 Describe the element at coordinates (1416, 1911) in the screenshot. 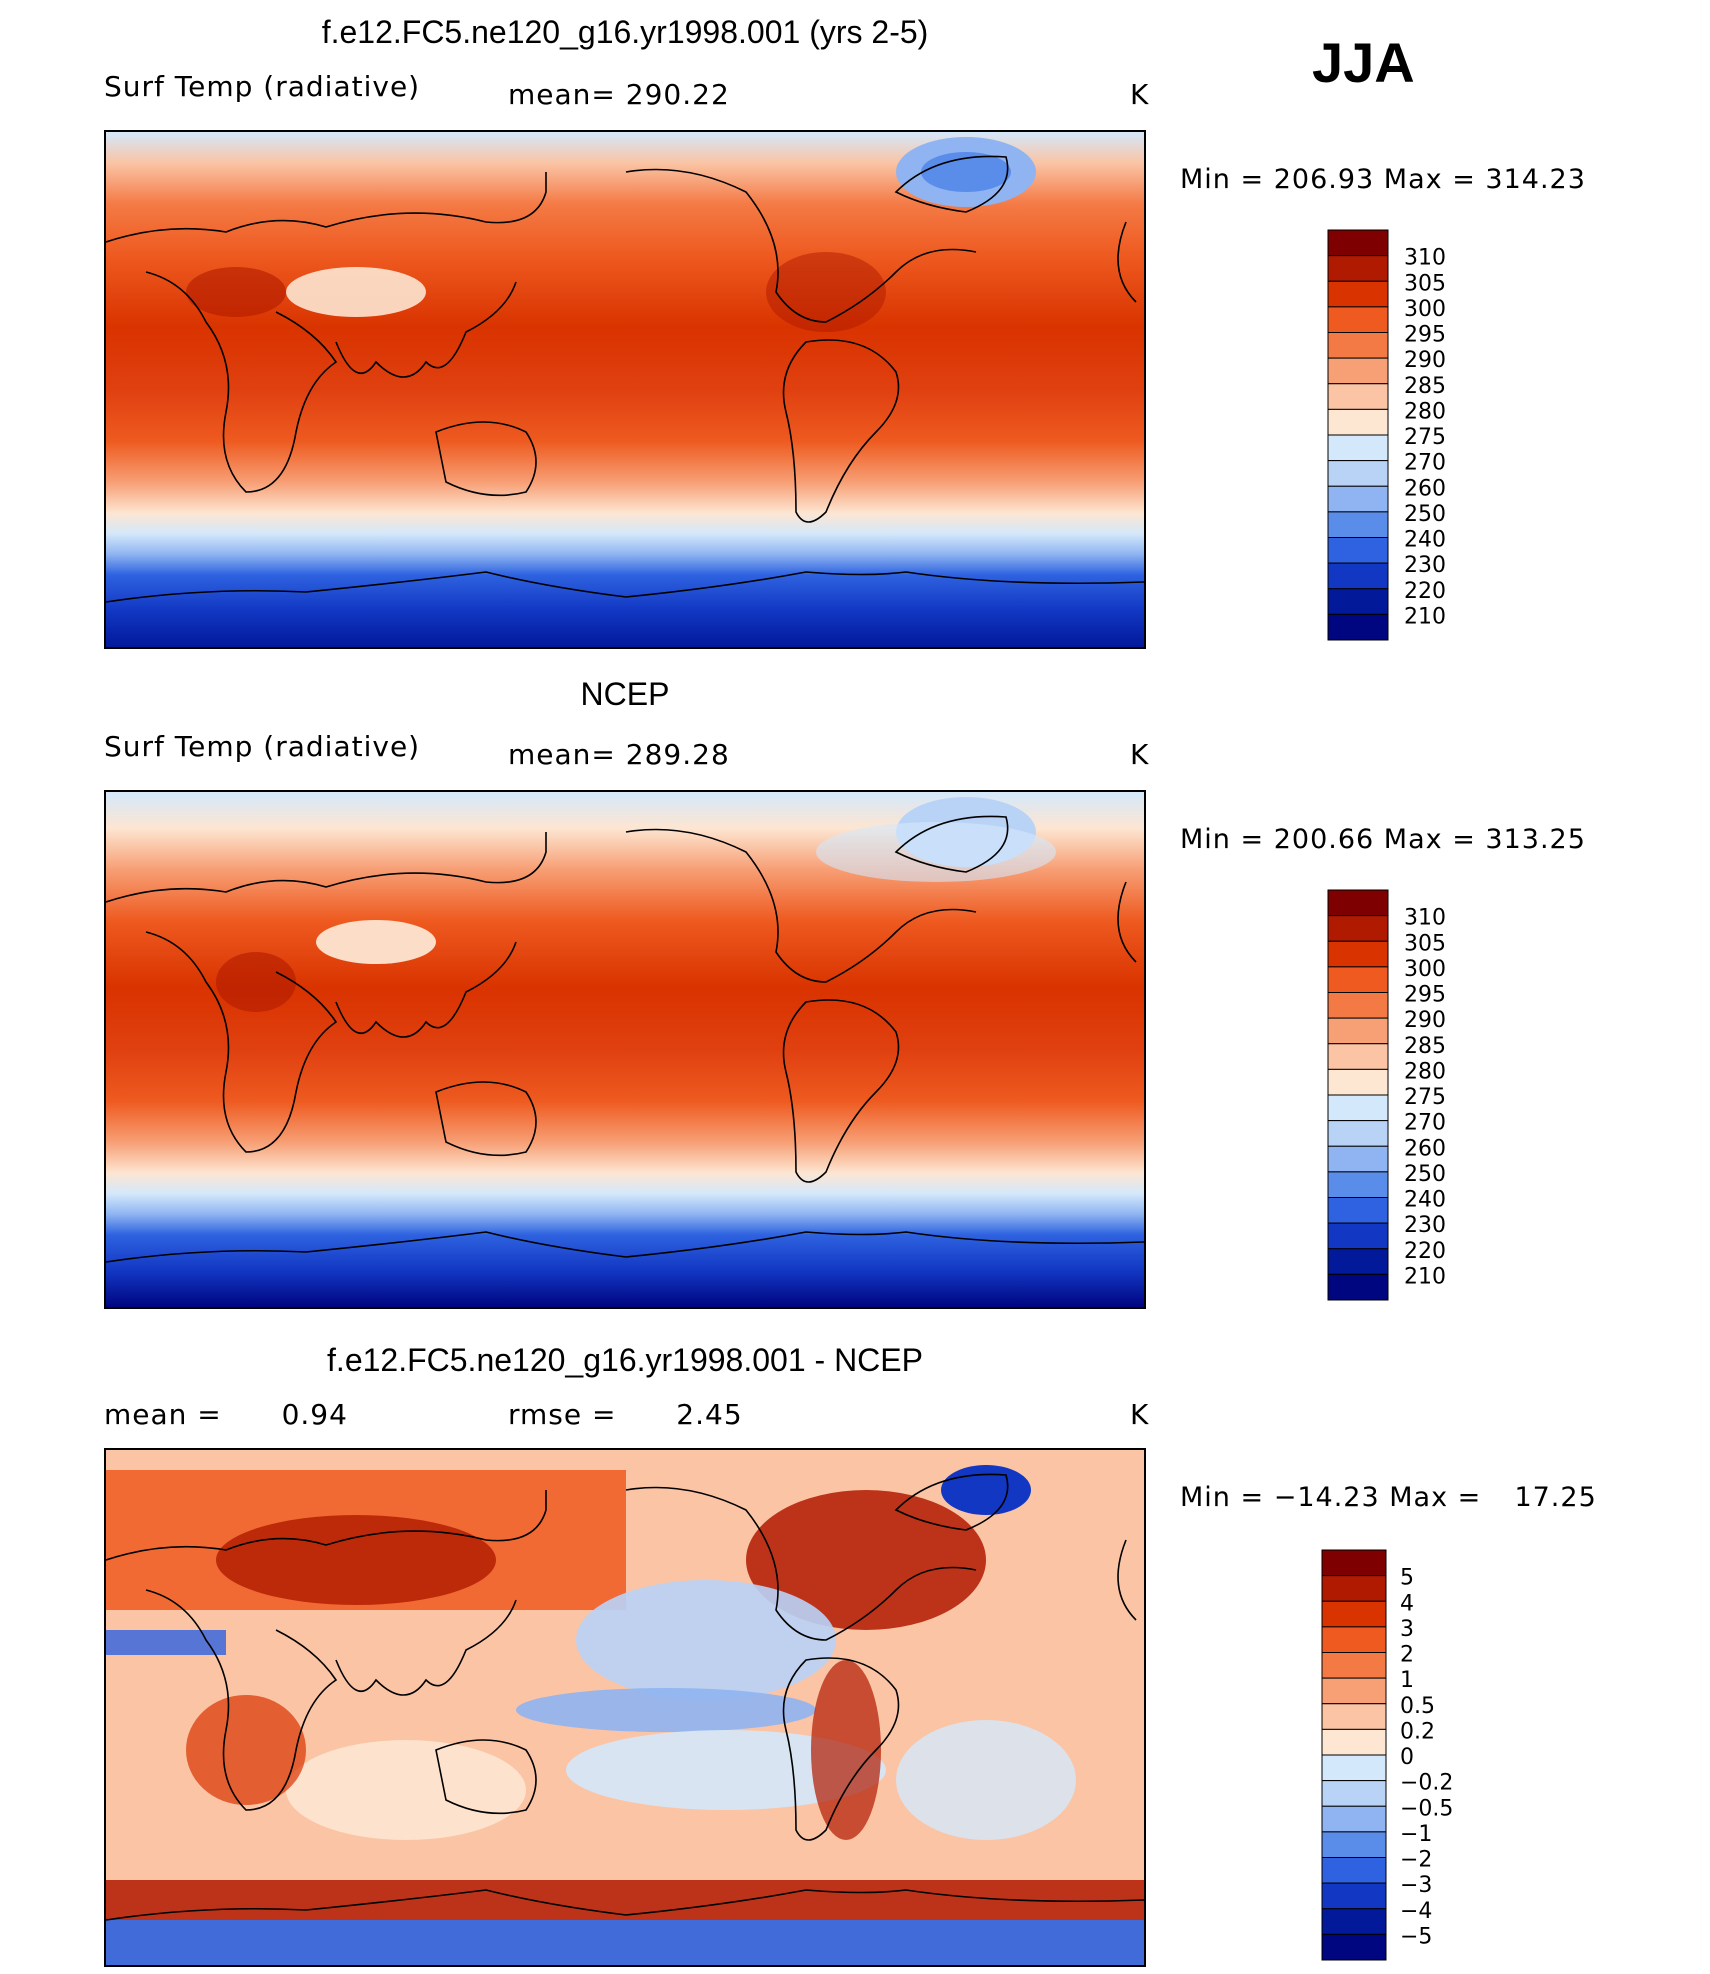

I see `colorbar-tick-label: −4` at that location.